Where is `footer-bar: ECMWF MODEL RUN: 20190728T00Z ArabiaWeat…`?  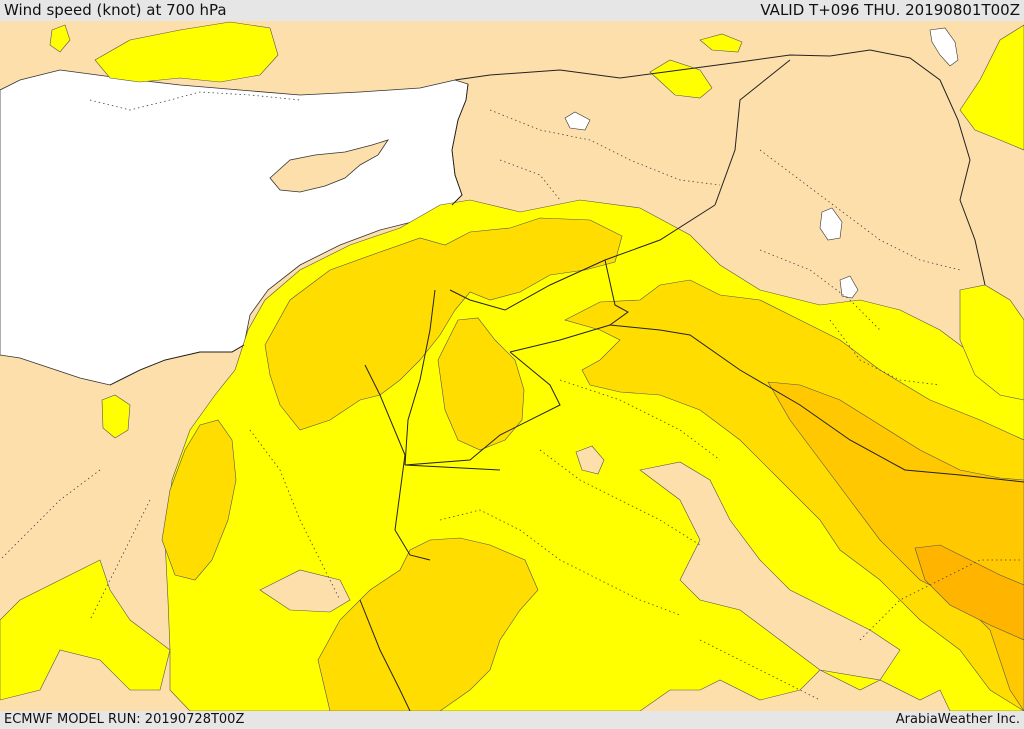 footer-bar: ECMWF MODEL RUN: 20190728T00Z ArabiaWeat… is located at coordinates (512, 720).